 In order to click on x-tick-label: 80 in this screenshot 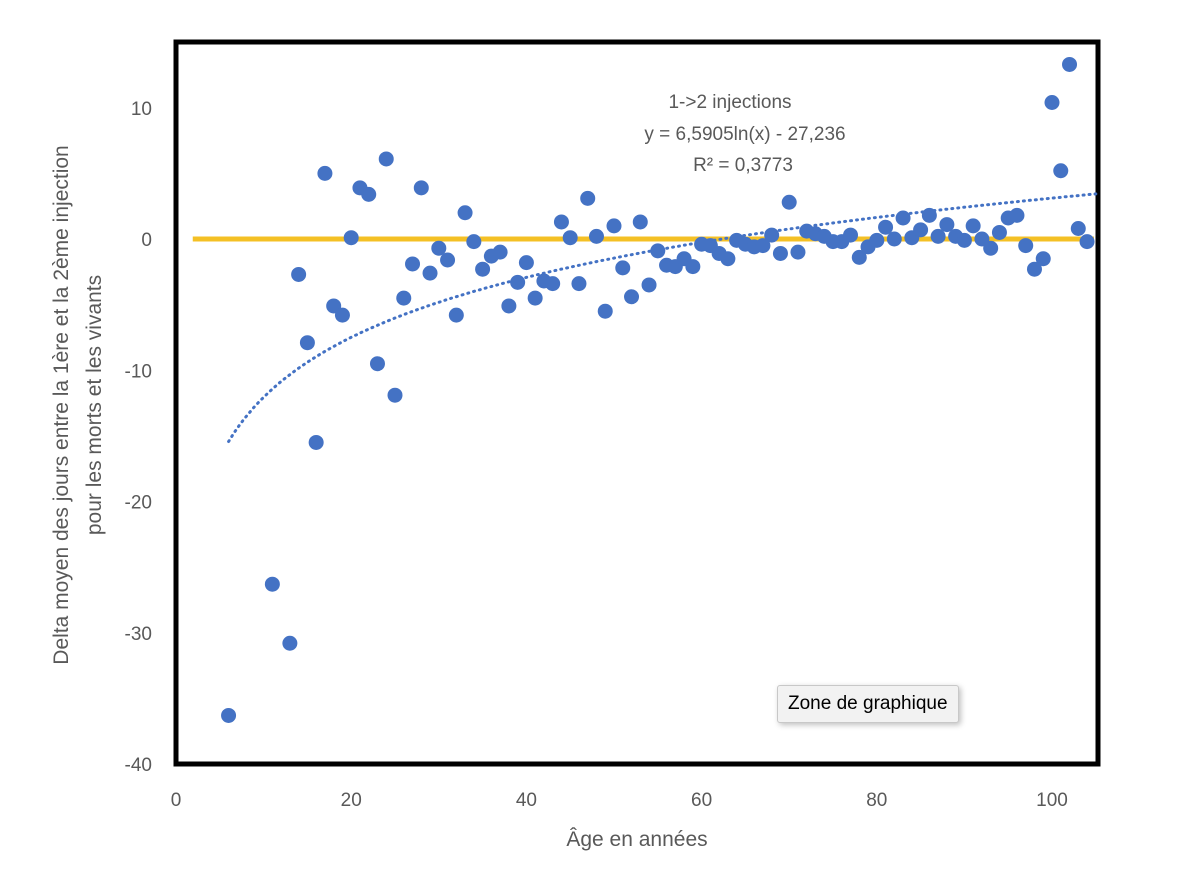, I will do `click(876, 800)`.